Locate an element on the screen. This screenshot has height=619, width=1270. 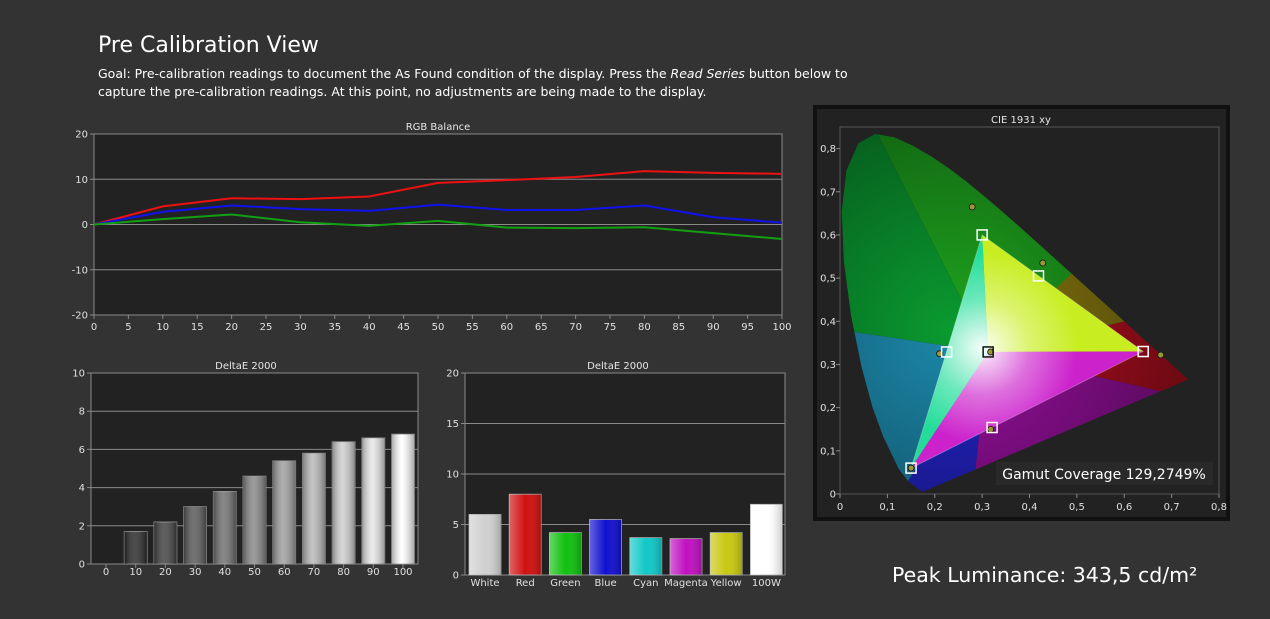
cie-y-tick-label: 0,7 is located at coordinates (828, 192).